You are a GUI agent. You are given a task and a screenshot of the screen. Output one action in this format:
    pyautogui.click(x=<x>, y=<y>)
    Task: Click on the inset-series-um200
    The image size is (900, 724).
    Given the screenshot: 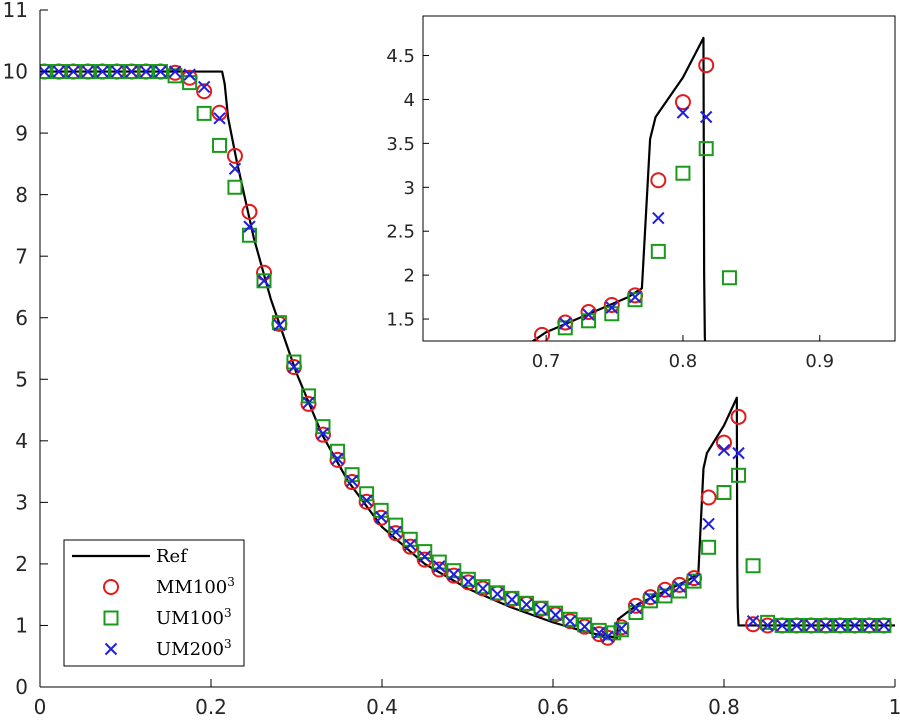 What is the action you would take?
    pyautogui.click(x=636, y=218)
    